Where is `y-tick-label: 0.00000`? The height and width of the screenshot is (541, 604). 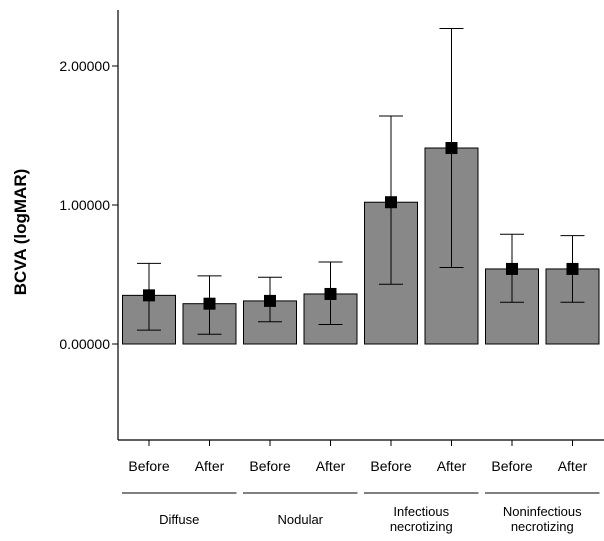
y-tick-label: 0.00000 is located at coordinates (84, 344).